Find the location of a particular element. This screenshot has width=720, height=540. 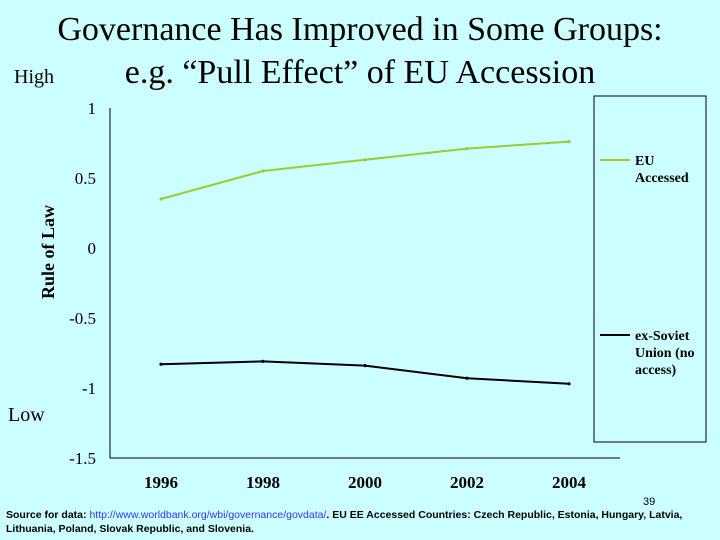

page-number: 39 is located at coordinates (649, 502).